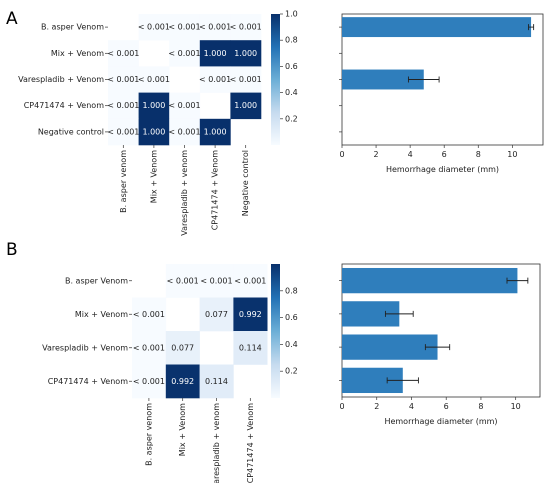 This screenshot has width=550, height=483. What do you see at coordinates (85, 347) in the screenshot?
I see `row-label: Varespladib + Venom` at bounding box center [85, 347].